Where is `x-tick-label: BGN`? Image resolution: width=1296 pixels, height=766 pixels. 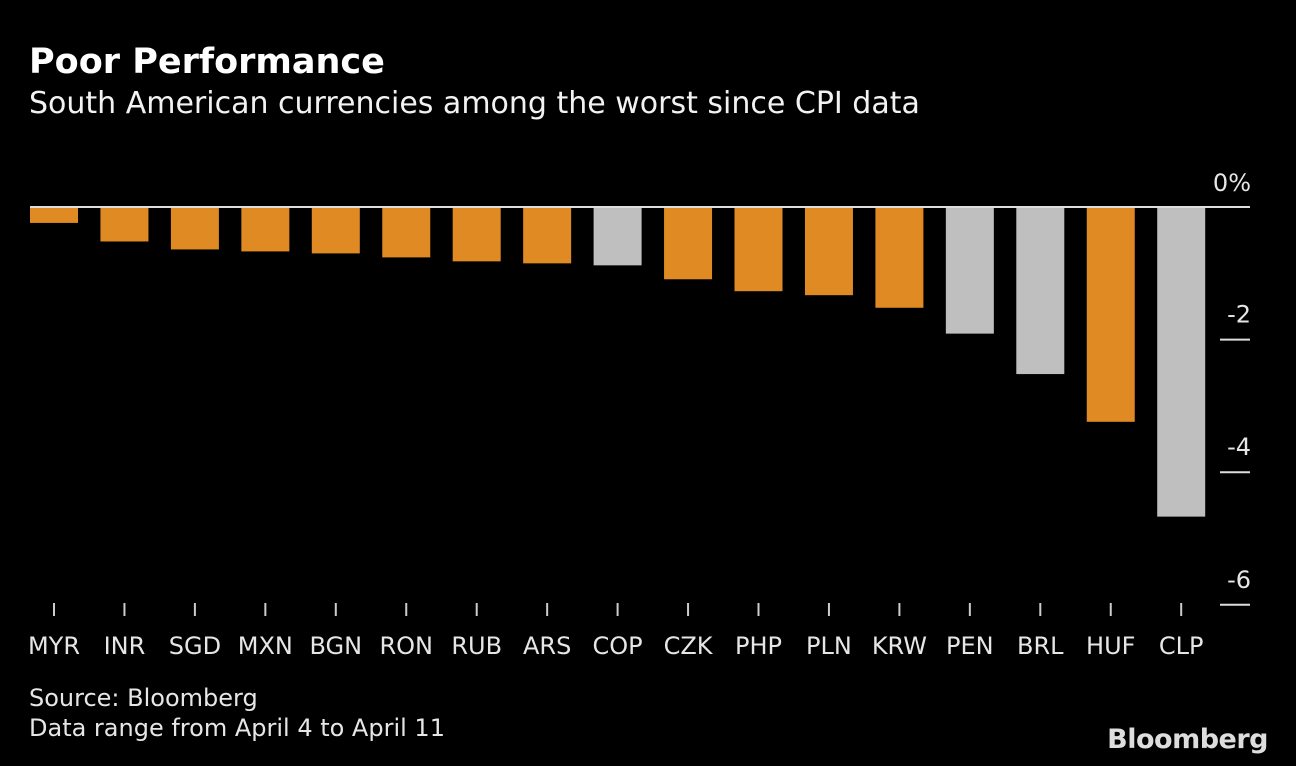
x-tick-label: BGN is located at coordinates (336, 646).